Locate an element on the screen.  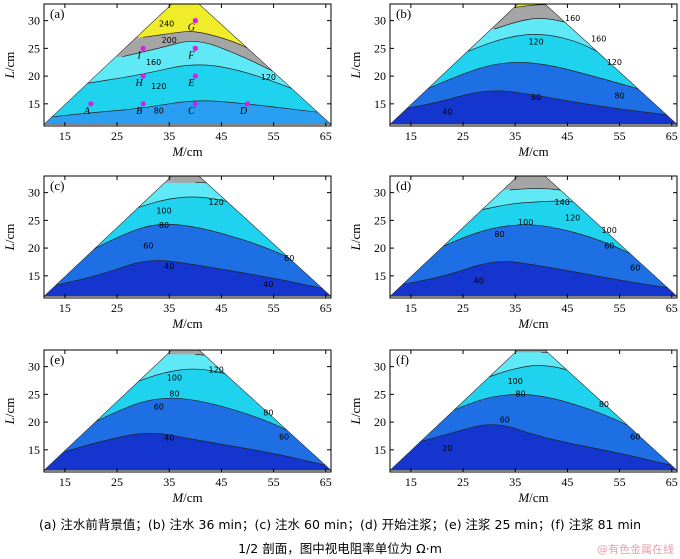
measurement-point-label: C is located at coordinates (191, 111).